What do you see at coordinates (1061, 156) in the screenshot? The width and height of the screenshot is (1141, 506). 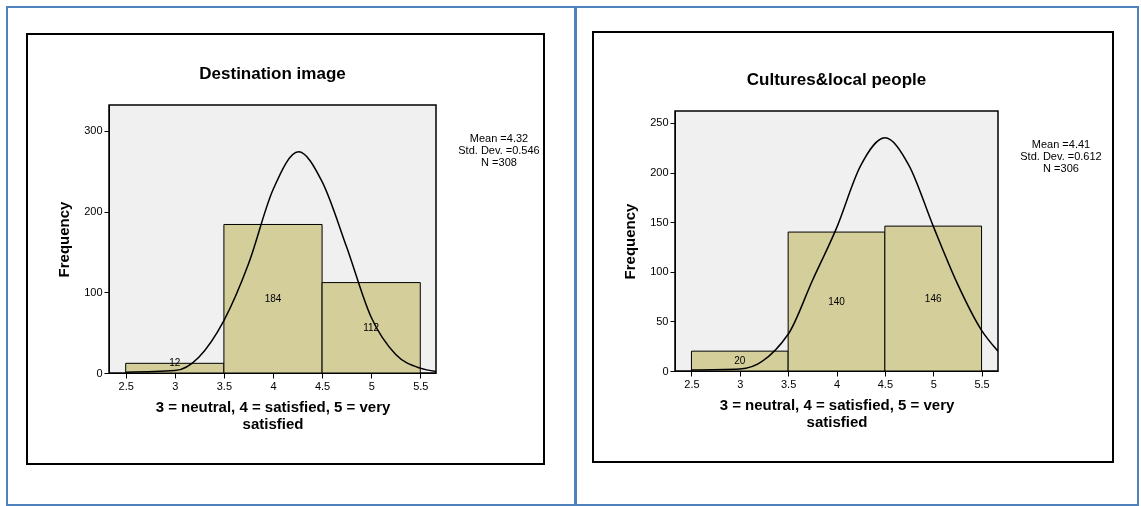 I see `text: Std. Dev. =0.612` at bounding box center [1061, 156].